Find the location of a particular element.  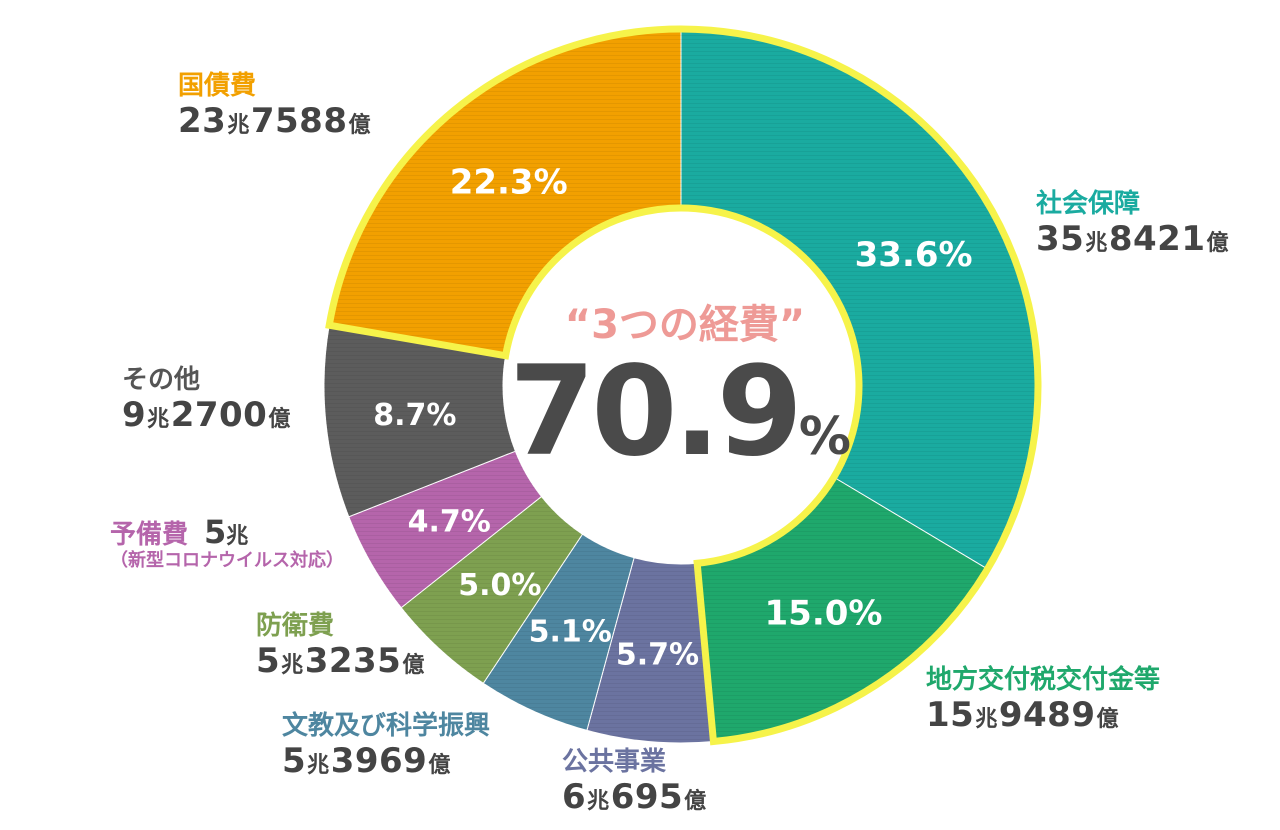

label-amount: 15兆9489億 is located at coordinates (1022, 714).